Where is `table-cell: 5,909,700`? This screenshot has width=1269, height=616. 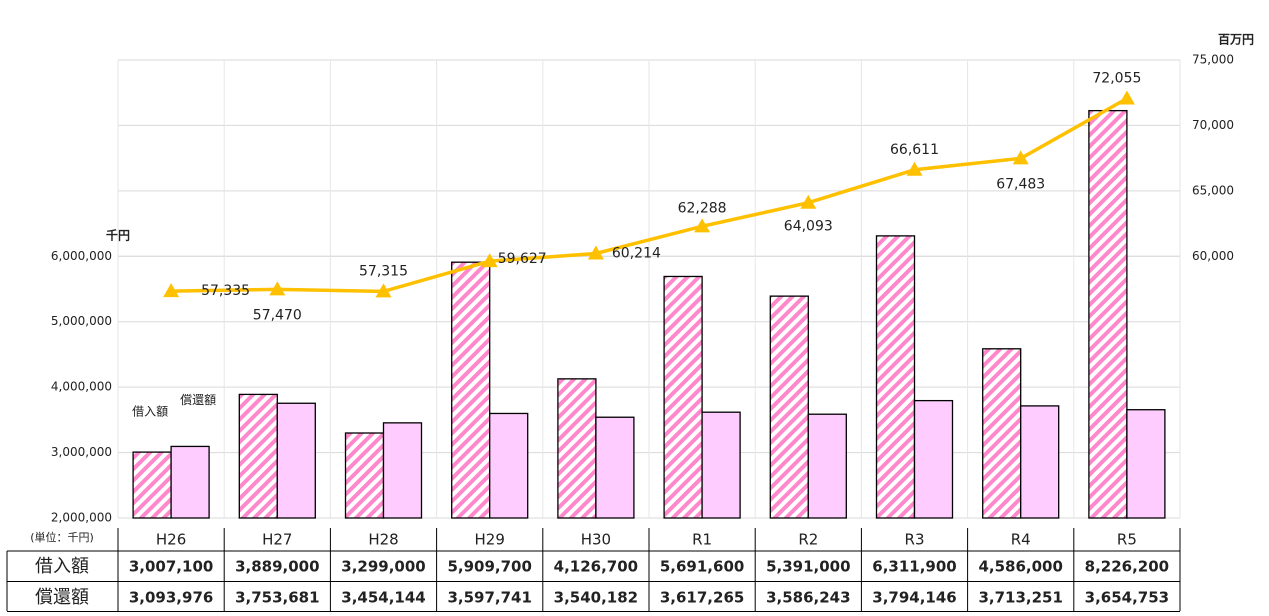
table-cell: 5,909,700 is located at coordinates (489, 567).